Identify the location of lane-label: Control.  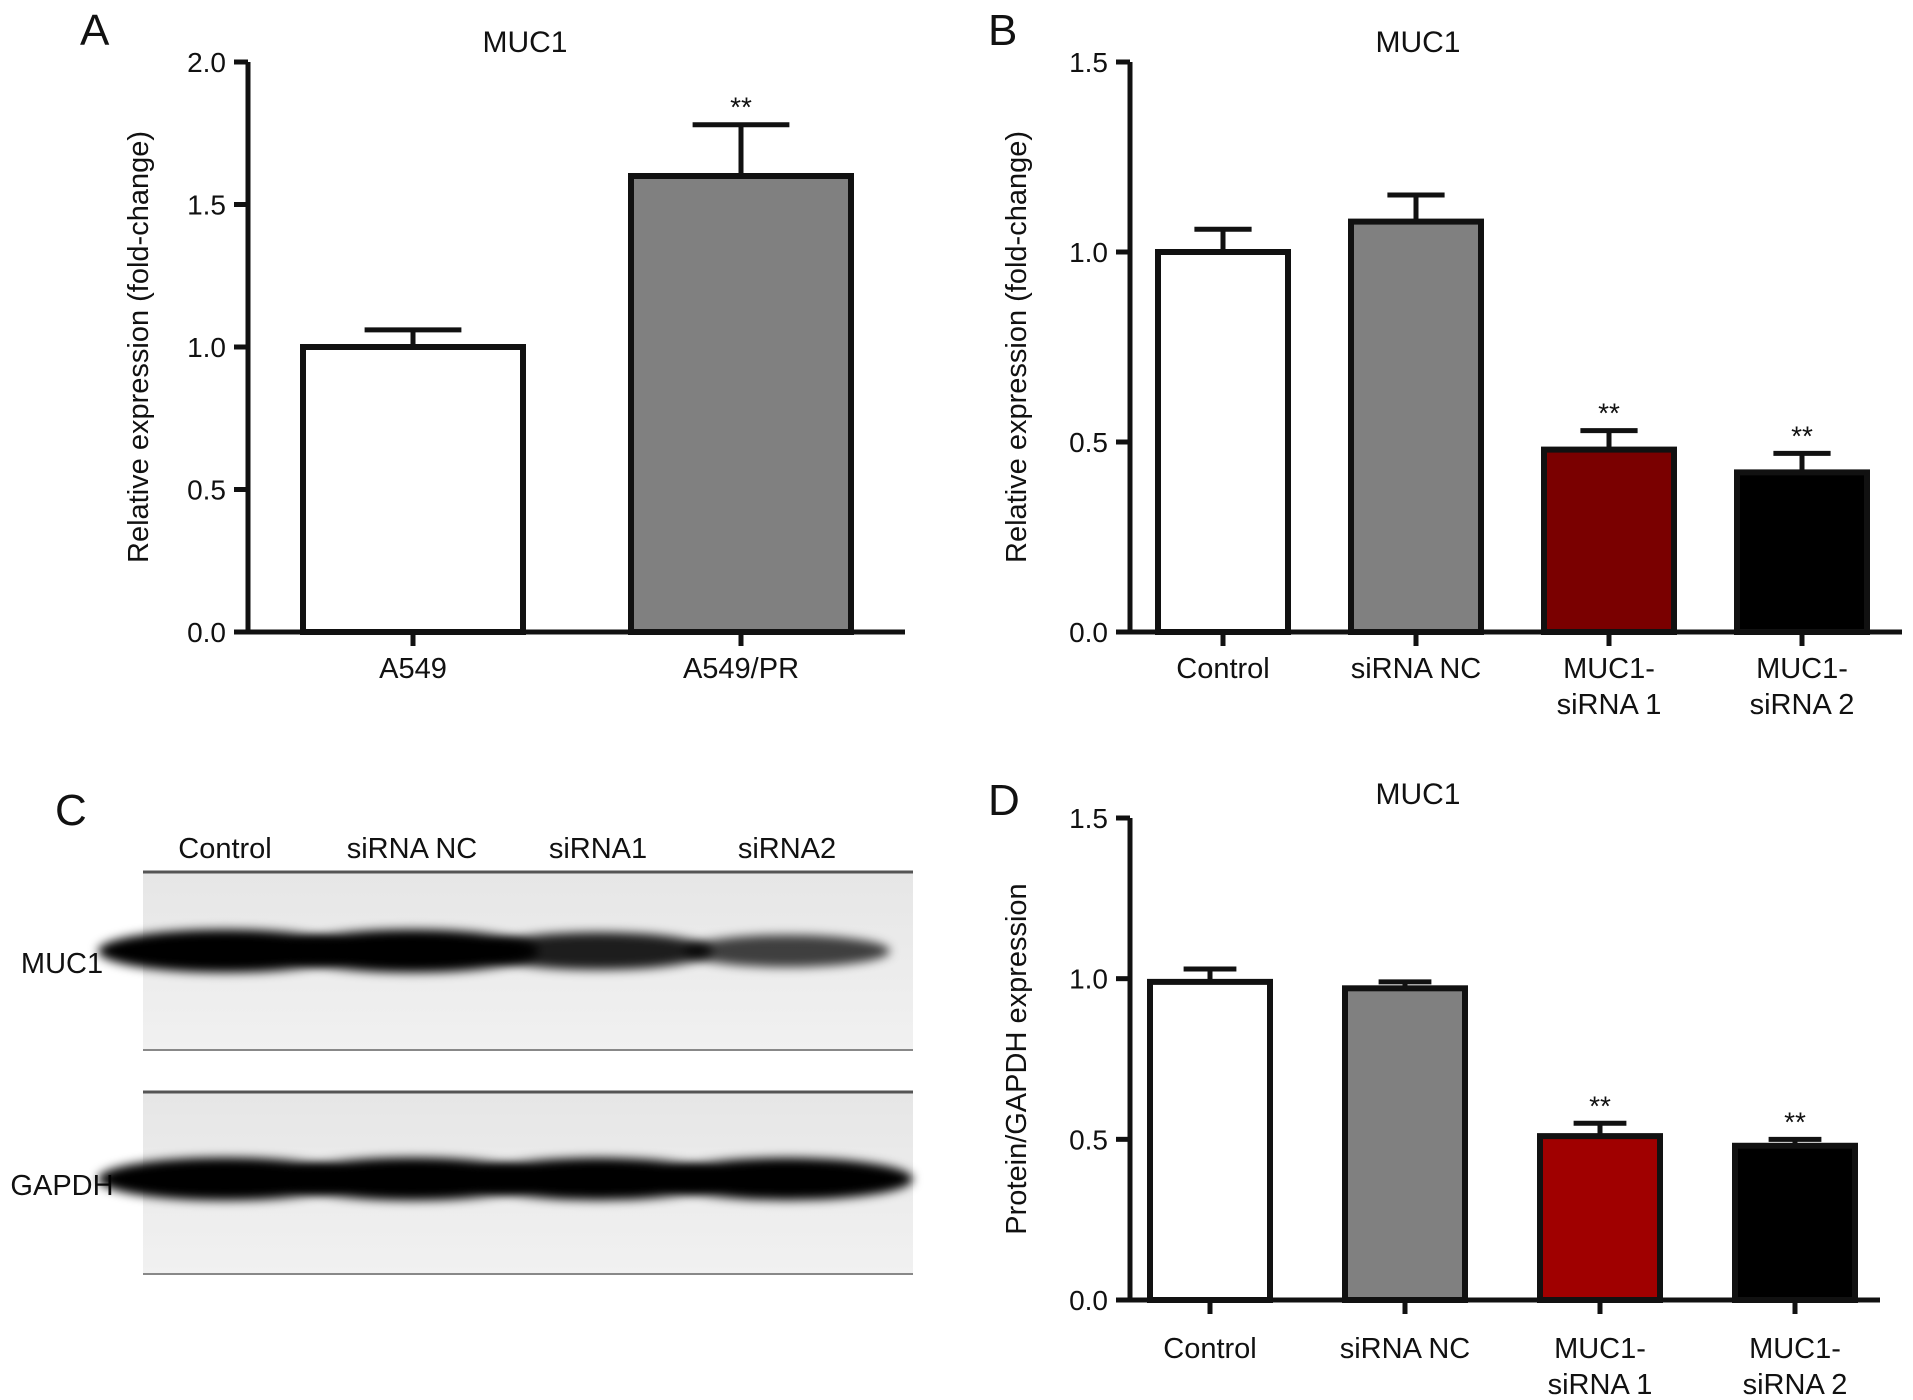
(225, 849).